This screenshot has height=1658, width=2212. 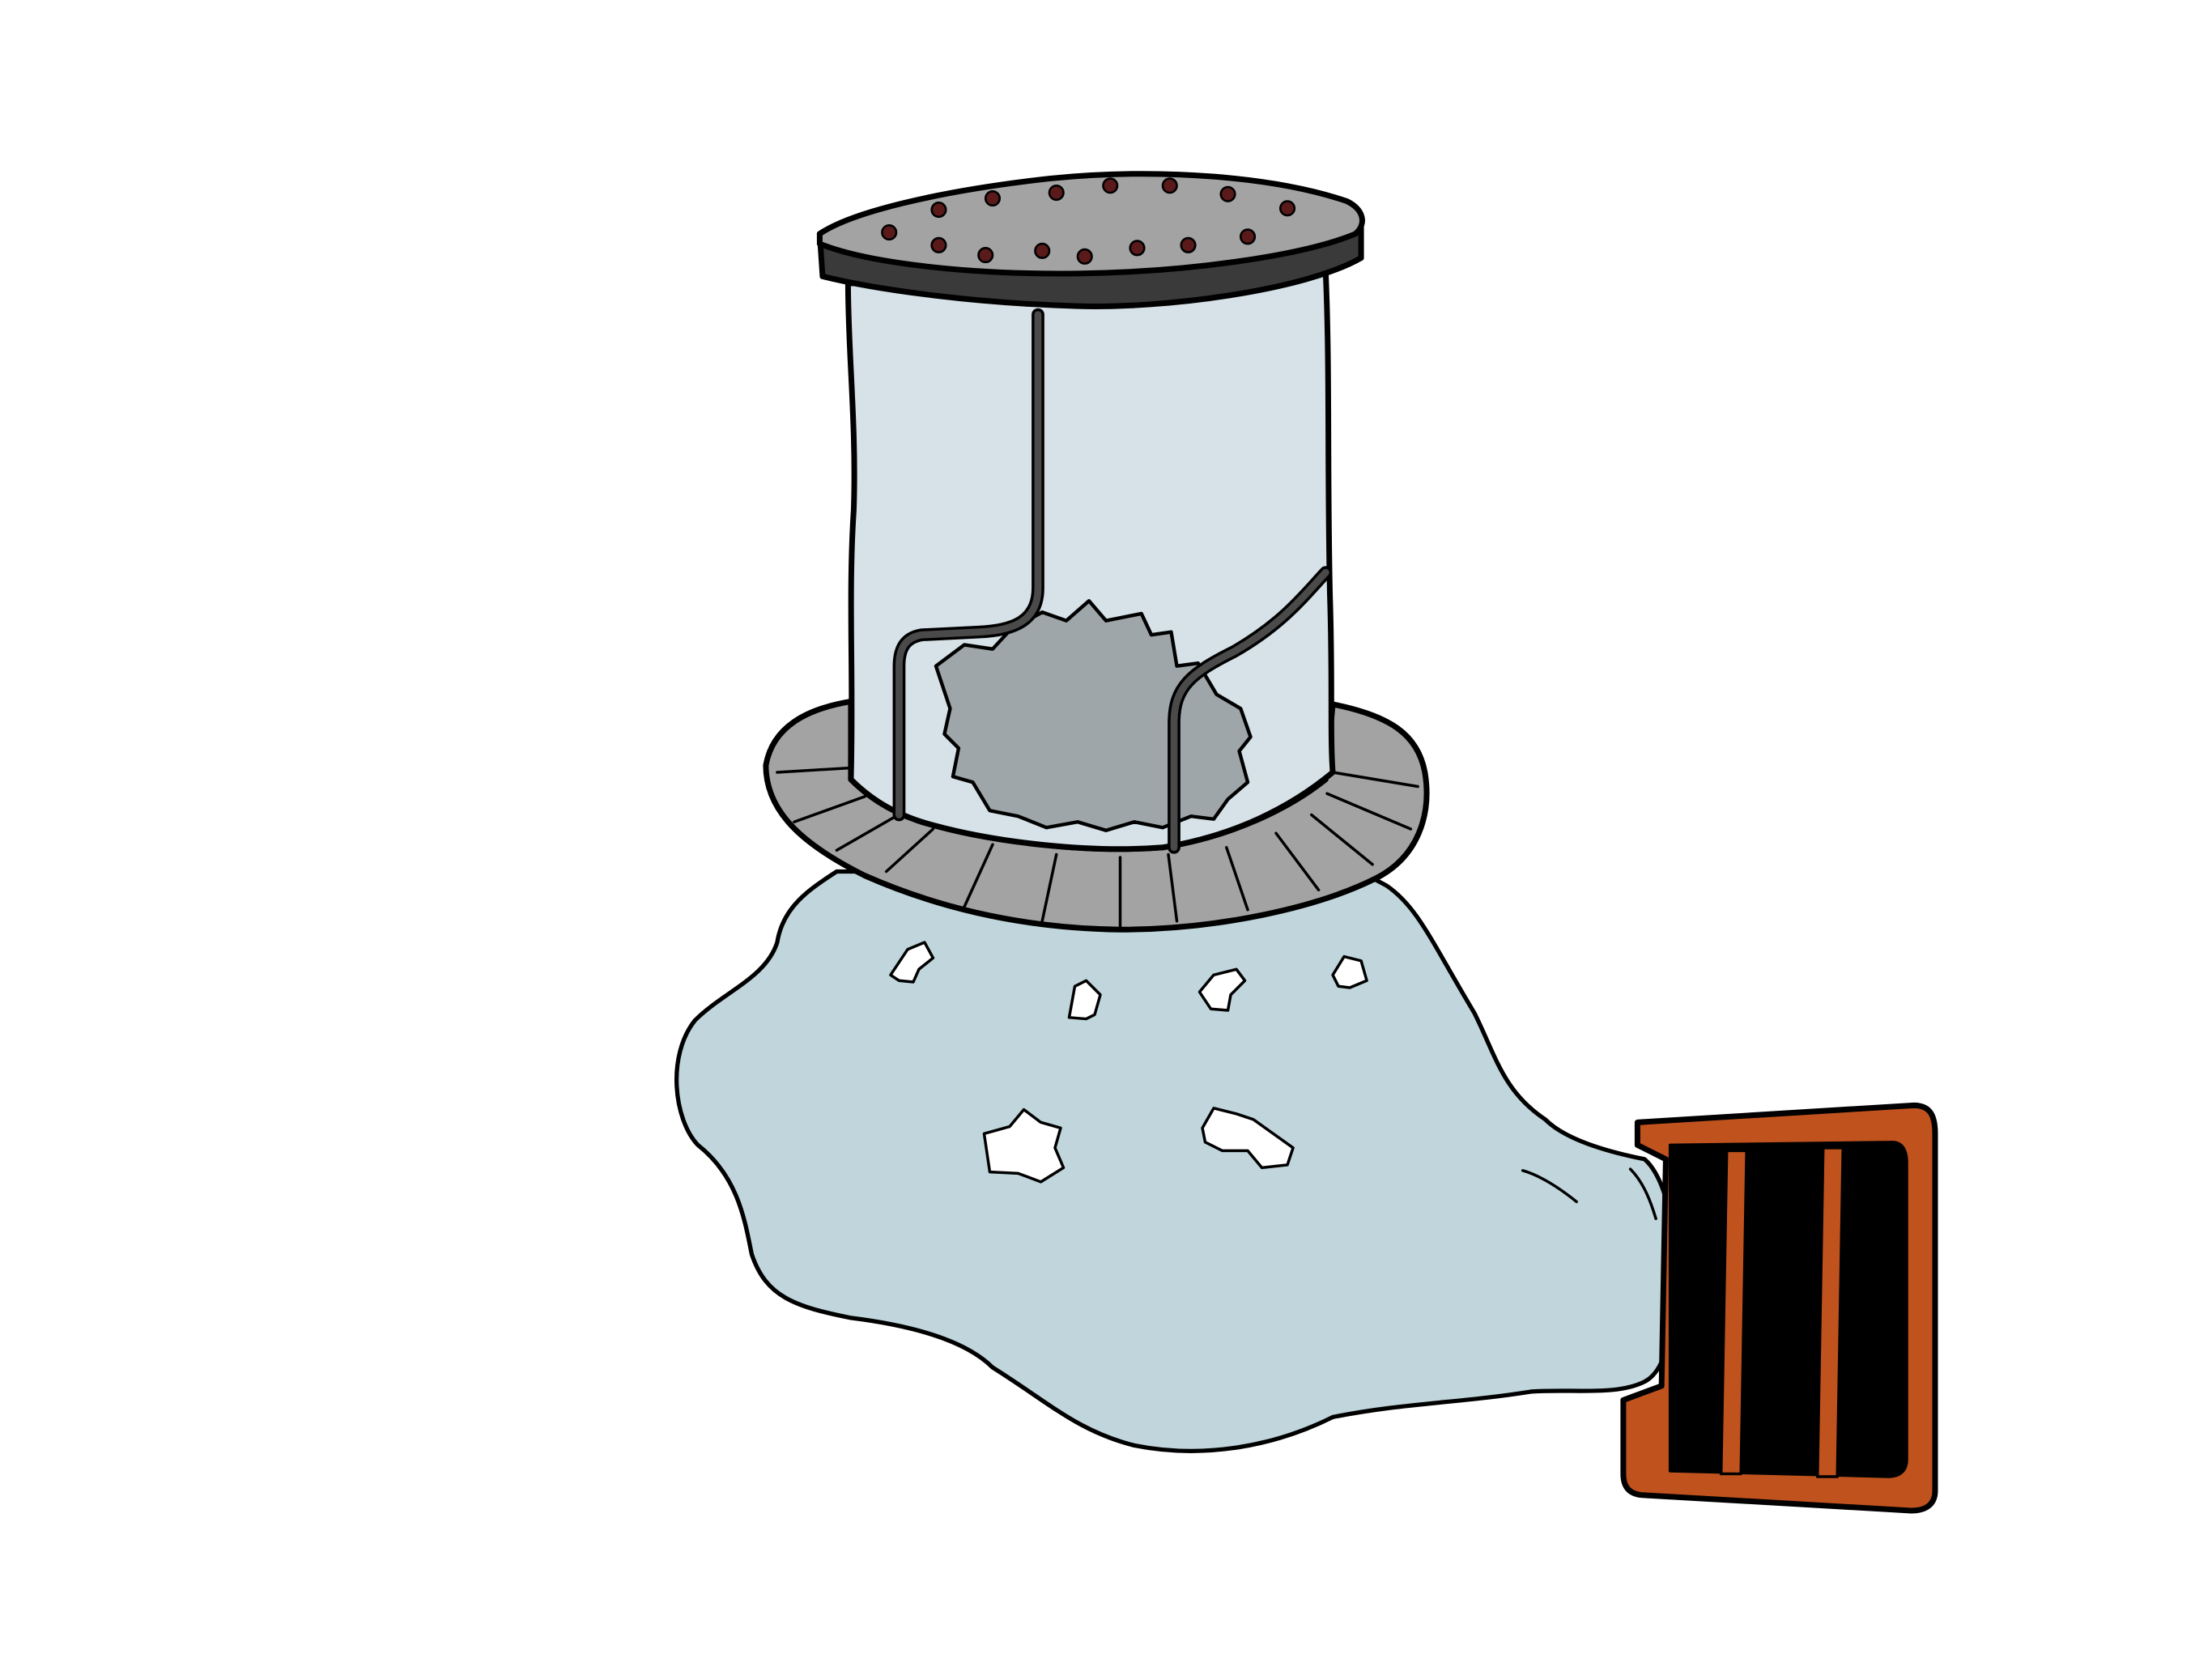 I want to click on lid-holes, so click(x=1088, y=221).